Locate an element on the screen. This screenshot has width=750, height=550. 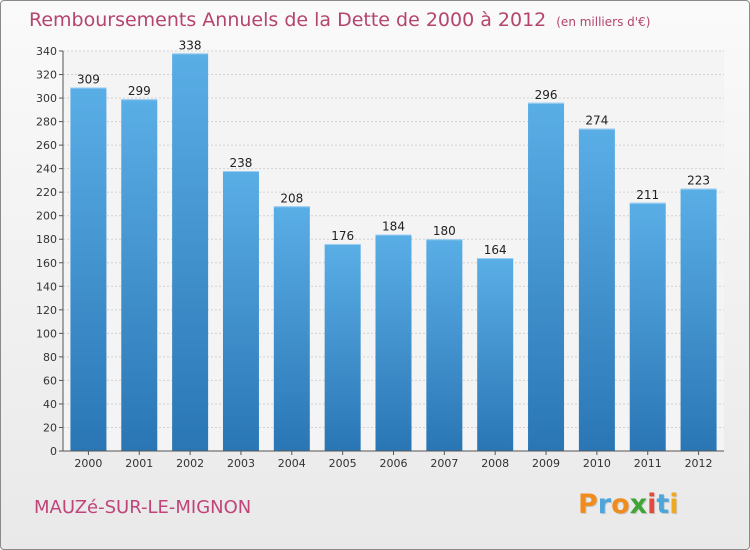
y-tick-label: 220 is located at coordinates (46, 192).